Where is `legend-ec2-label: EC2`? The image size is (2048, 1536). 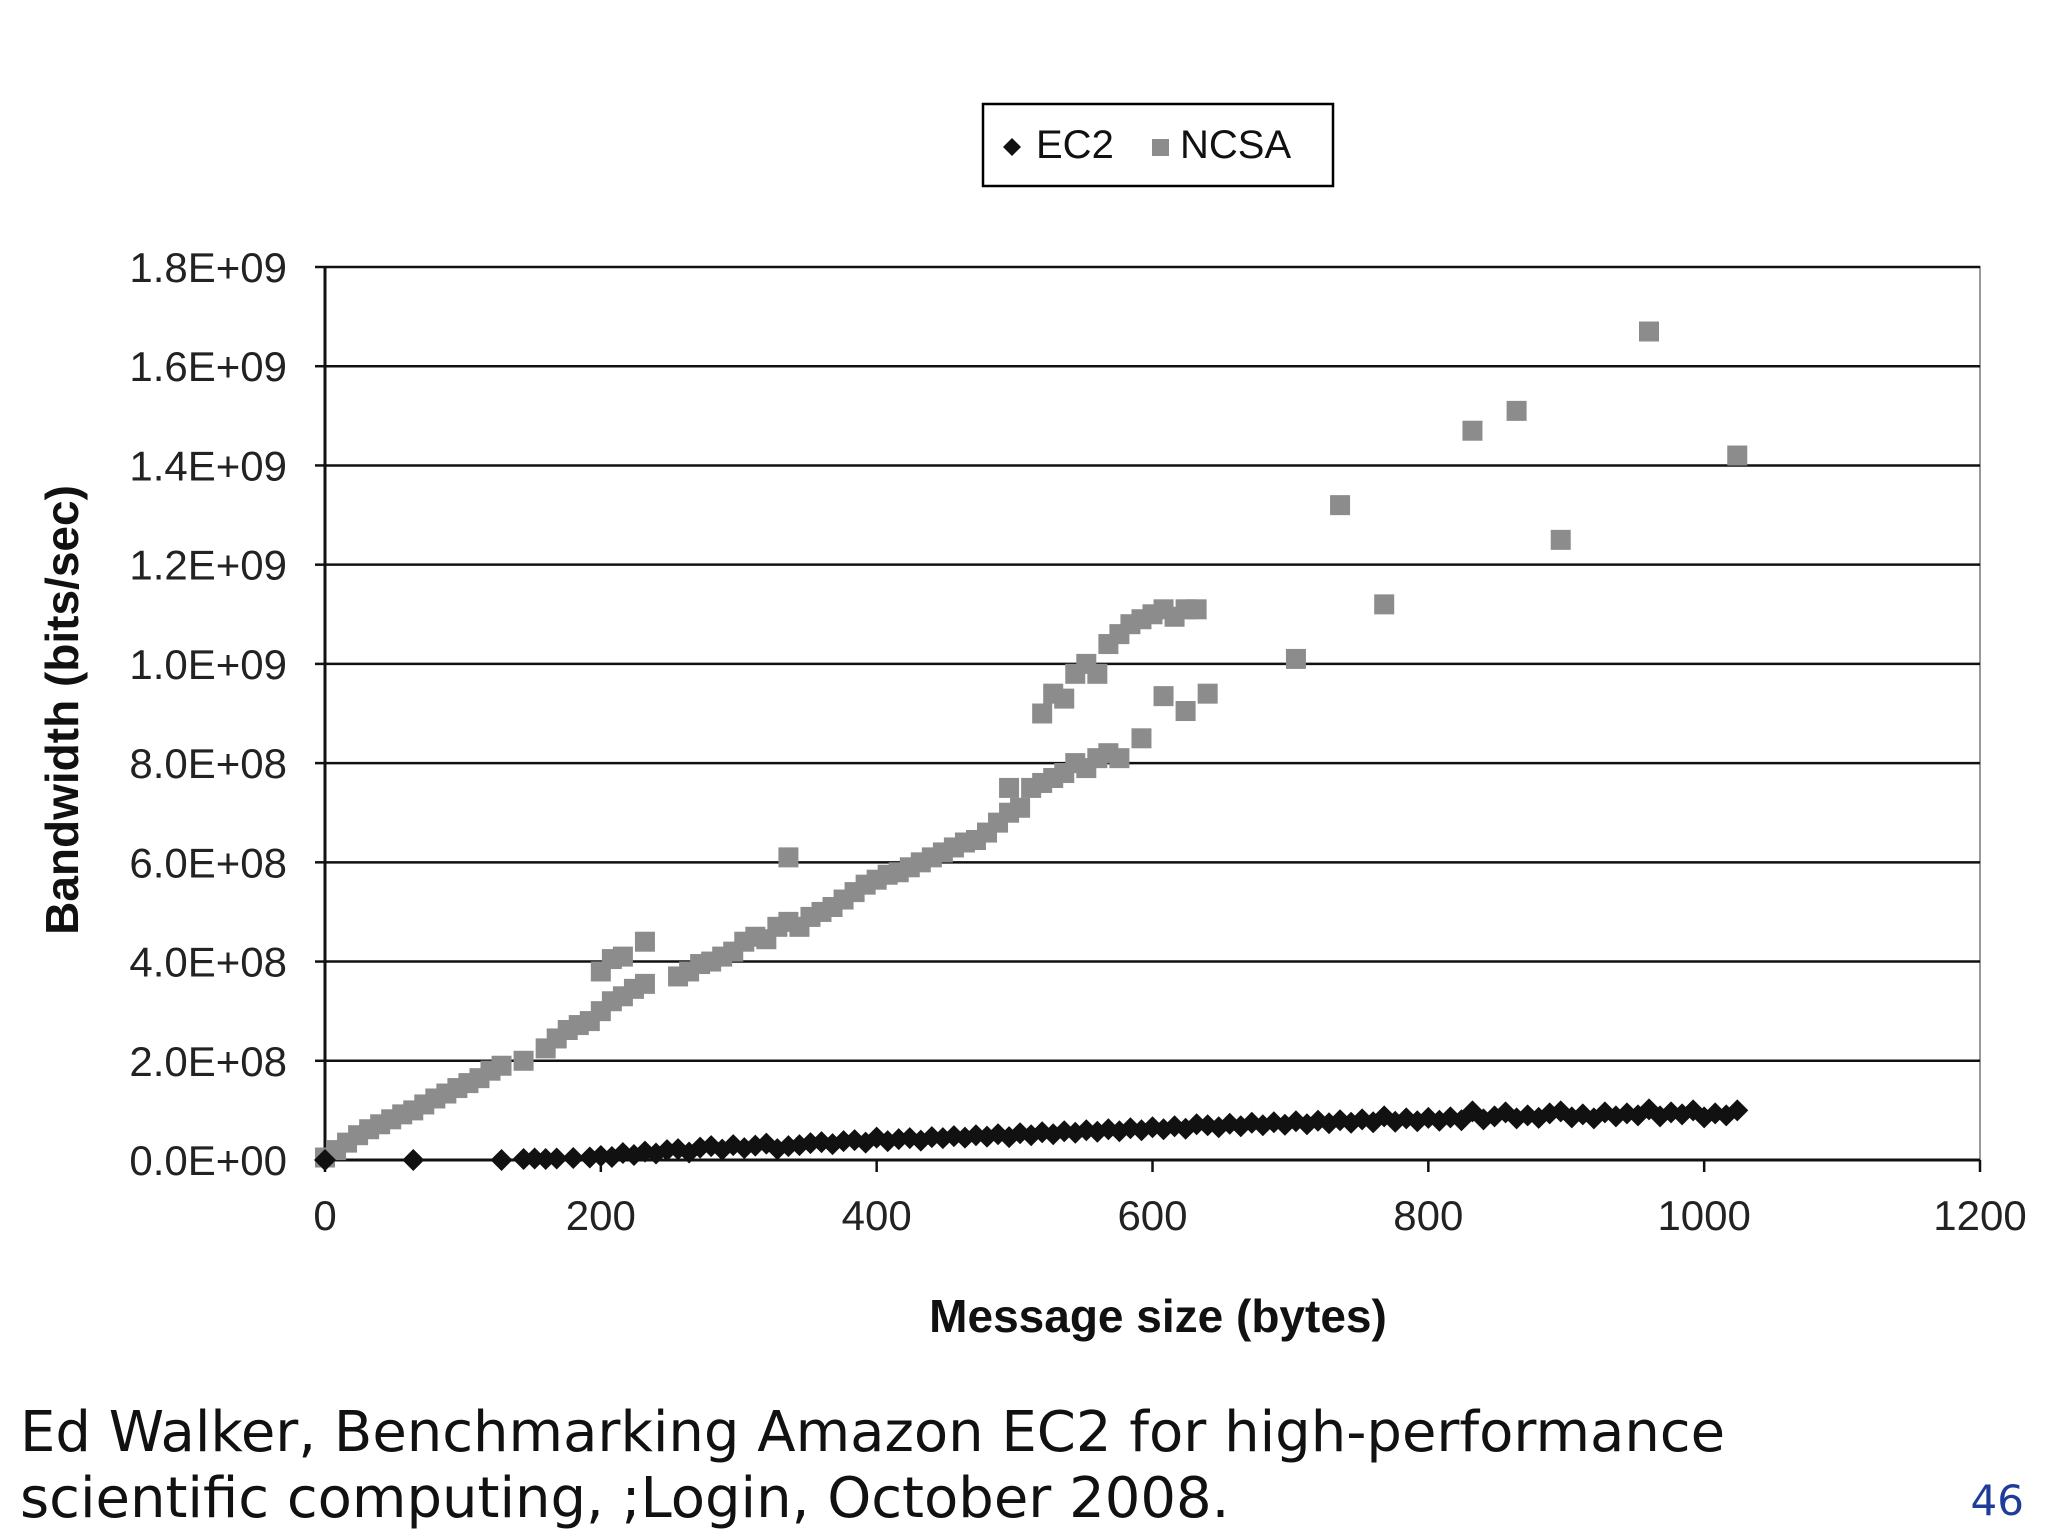
legend-ec2-label: EC2 is located at coordinates (1075, 145).